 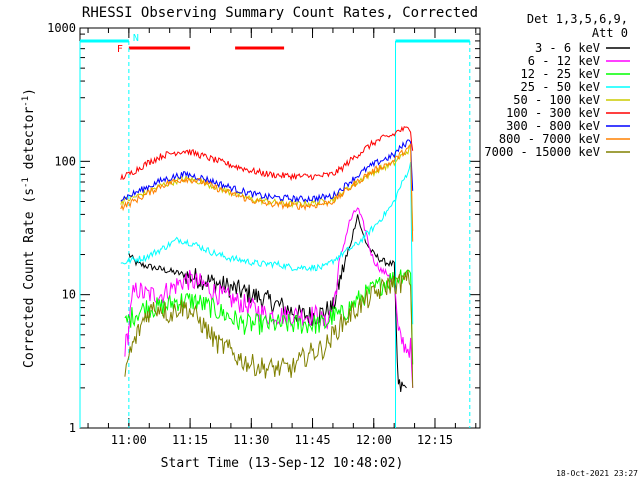 I want to click on legend-title-1: Det 1,3,5,6,9,, so click(x=577, y=19).